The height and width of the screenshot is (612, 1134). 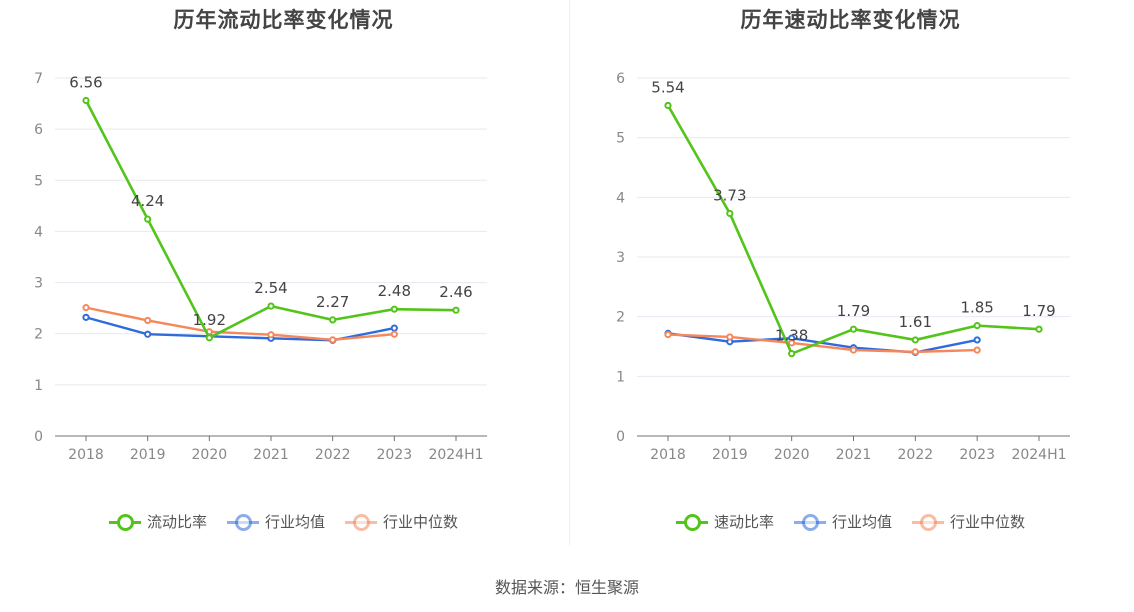 I want to click on data-label: 2.54, so click(x=270, y=288).